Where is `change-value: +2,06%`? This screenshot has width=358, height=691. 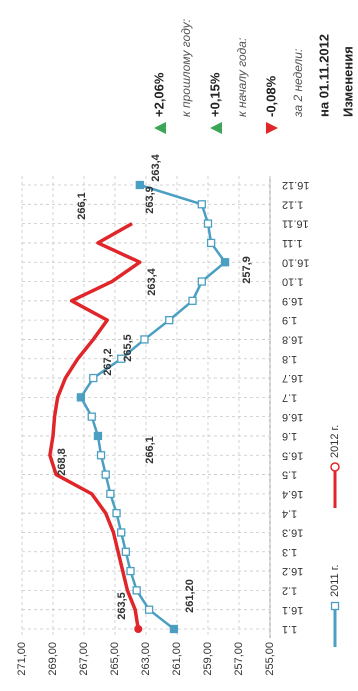 change-value: +2,06% is located at coordinates (158, 94).